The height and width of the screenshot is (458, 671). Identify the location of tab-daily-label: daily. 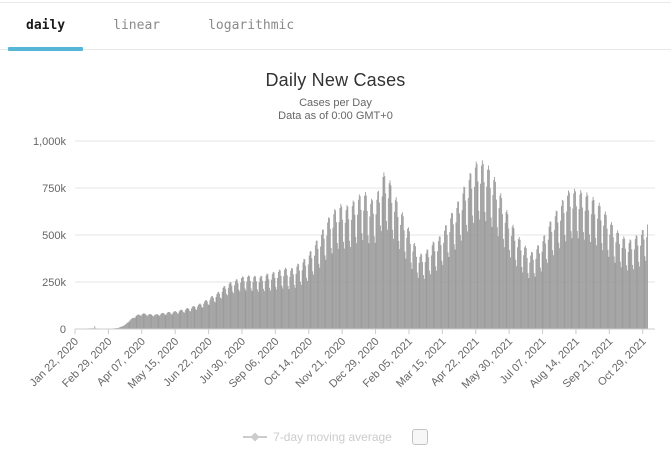
(46, 25).